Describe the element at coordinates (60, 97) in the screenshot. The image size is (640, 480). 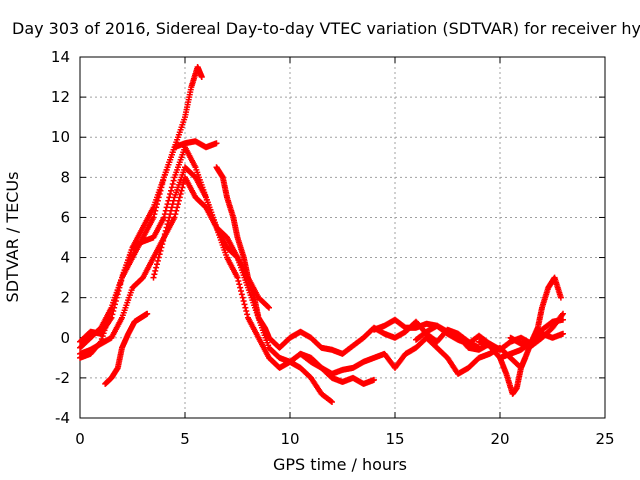
I see `y-tick-label: 12` at that location.